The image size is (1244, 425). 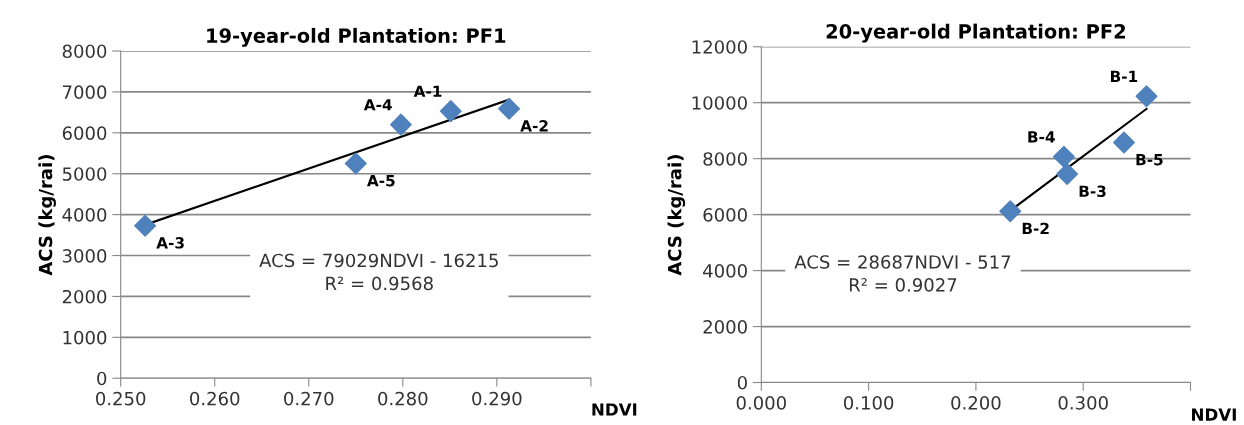 What do you see at coordinates (309, 398) in the screenshot?
I see `x-tick-label: 0.270` at bounding box center [309, 398].